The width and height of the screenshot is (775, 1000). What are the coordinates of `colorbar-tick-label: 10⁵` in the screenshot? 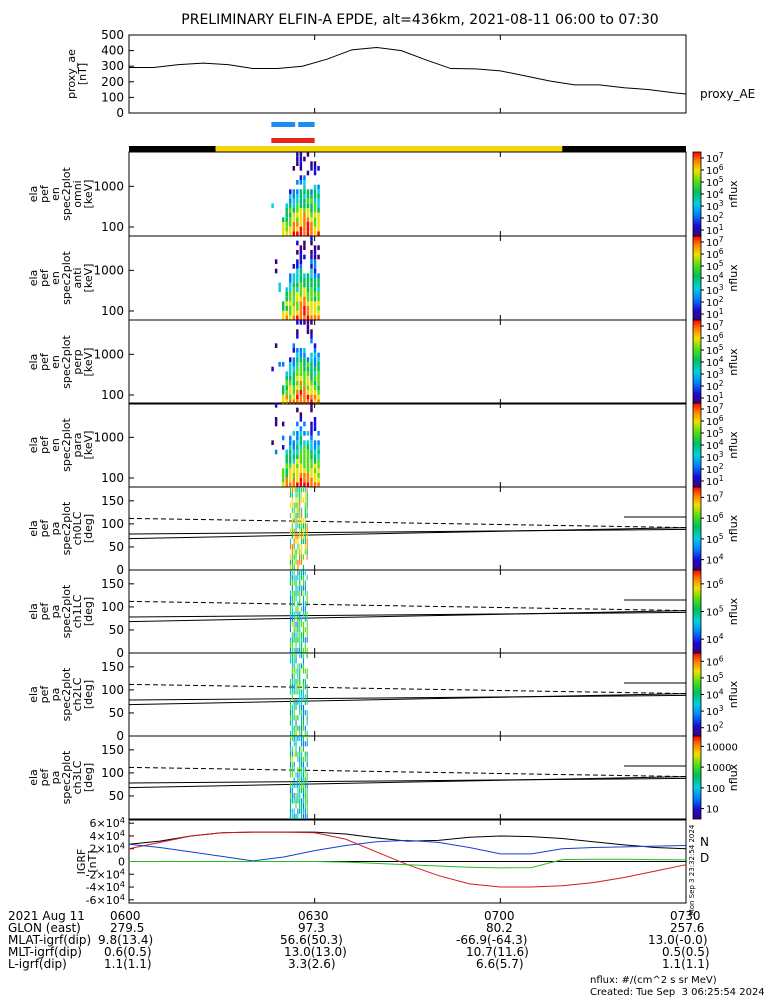 It's located at (715, 612).